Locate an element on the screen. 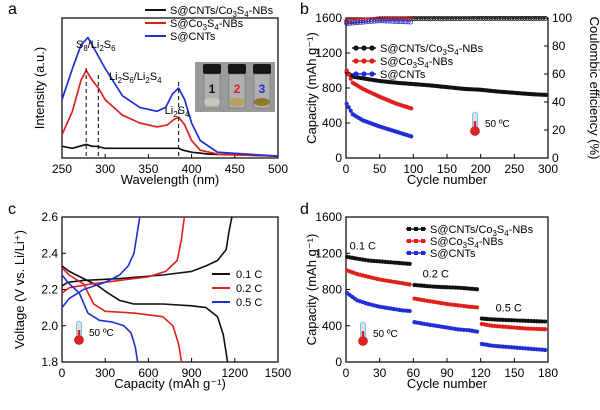 The width and height of the screenshot is (600, 410). panel-c-legend-label: 0.5 C is located at coordinates (249, 303).